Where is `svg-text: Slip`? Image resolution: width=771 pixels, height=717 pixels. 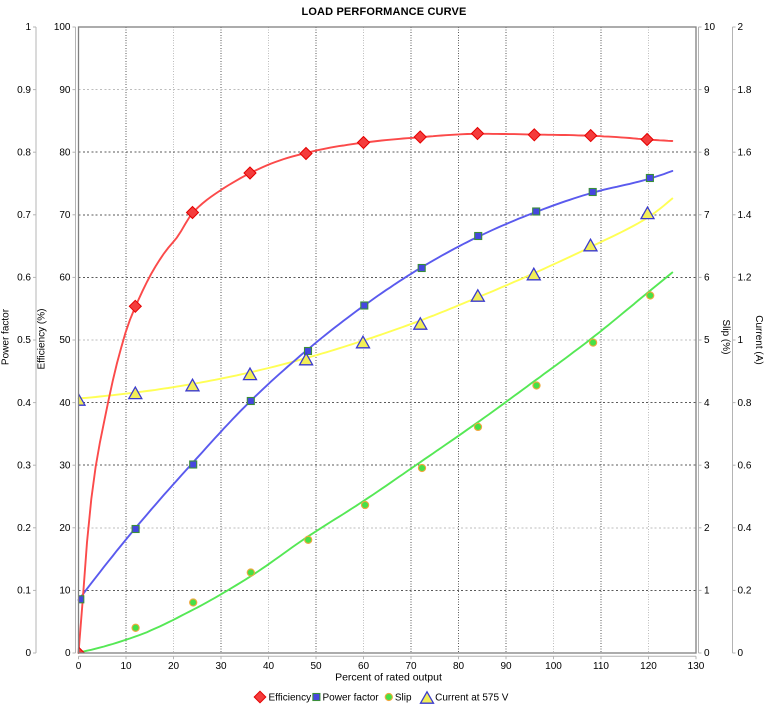 svg-text: Slip is located at coordinates (403, 698).